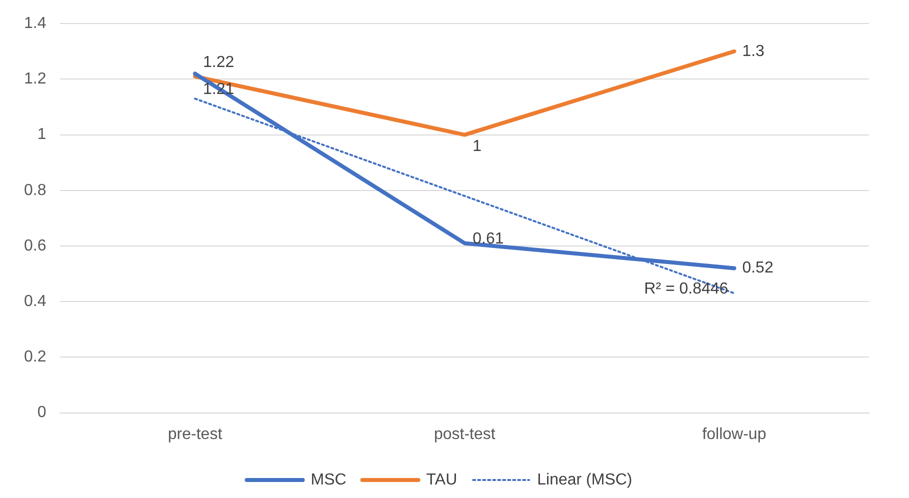 The width and height of the screenshot is (909, 498). I want to click on x-tick-label: follow-up, so click(734, 434).